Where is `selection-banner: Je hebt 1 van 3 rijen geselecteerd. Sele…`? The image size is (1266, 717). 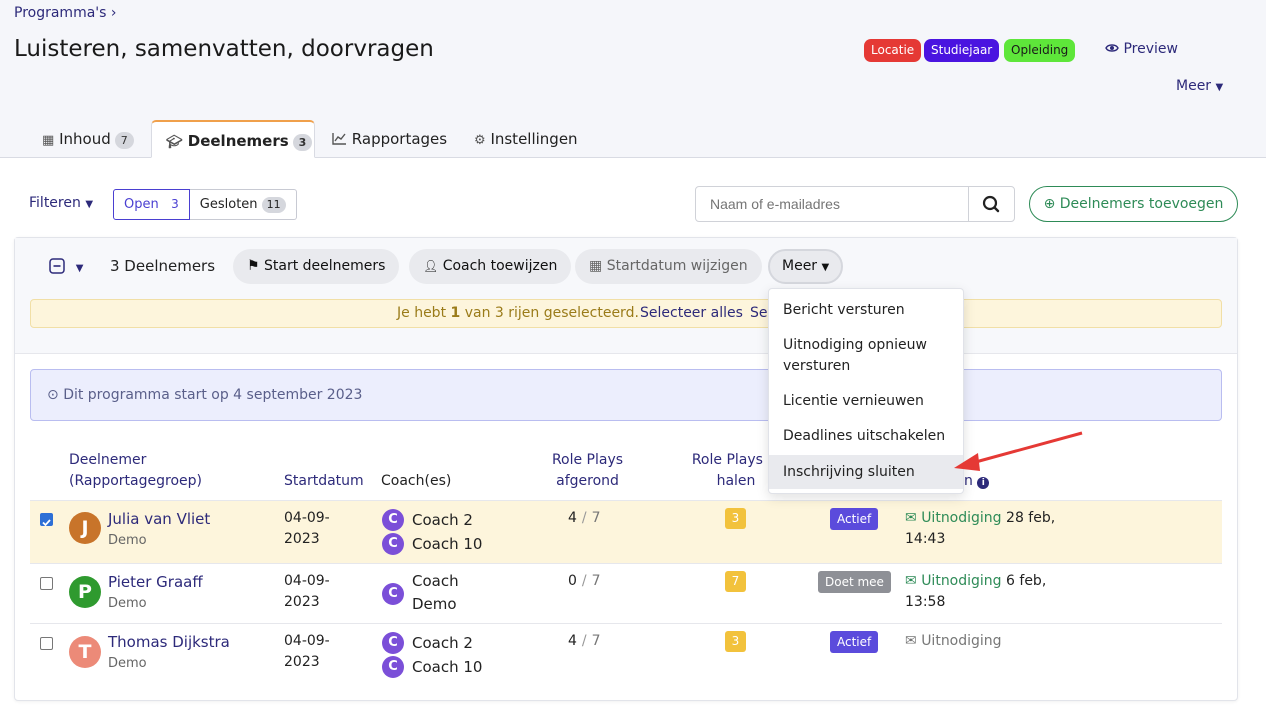
selection-banner: Je hebt 1 van 3 rijen geselecteerd. Sele… is located at coordinates (626, 313).